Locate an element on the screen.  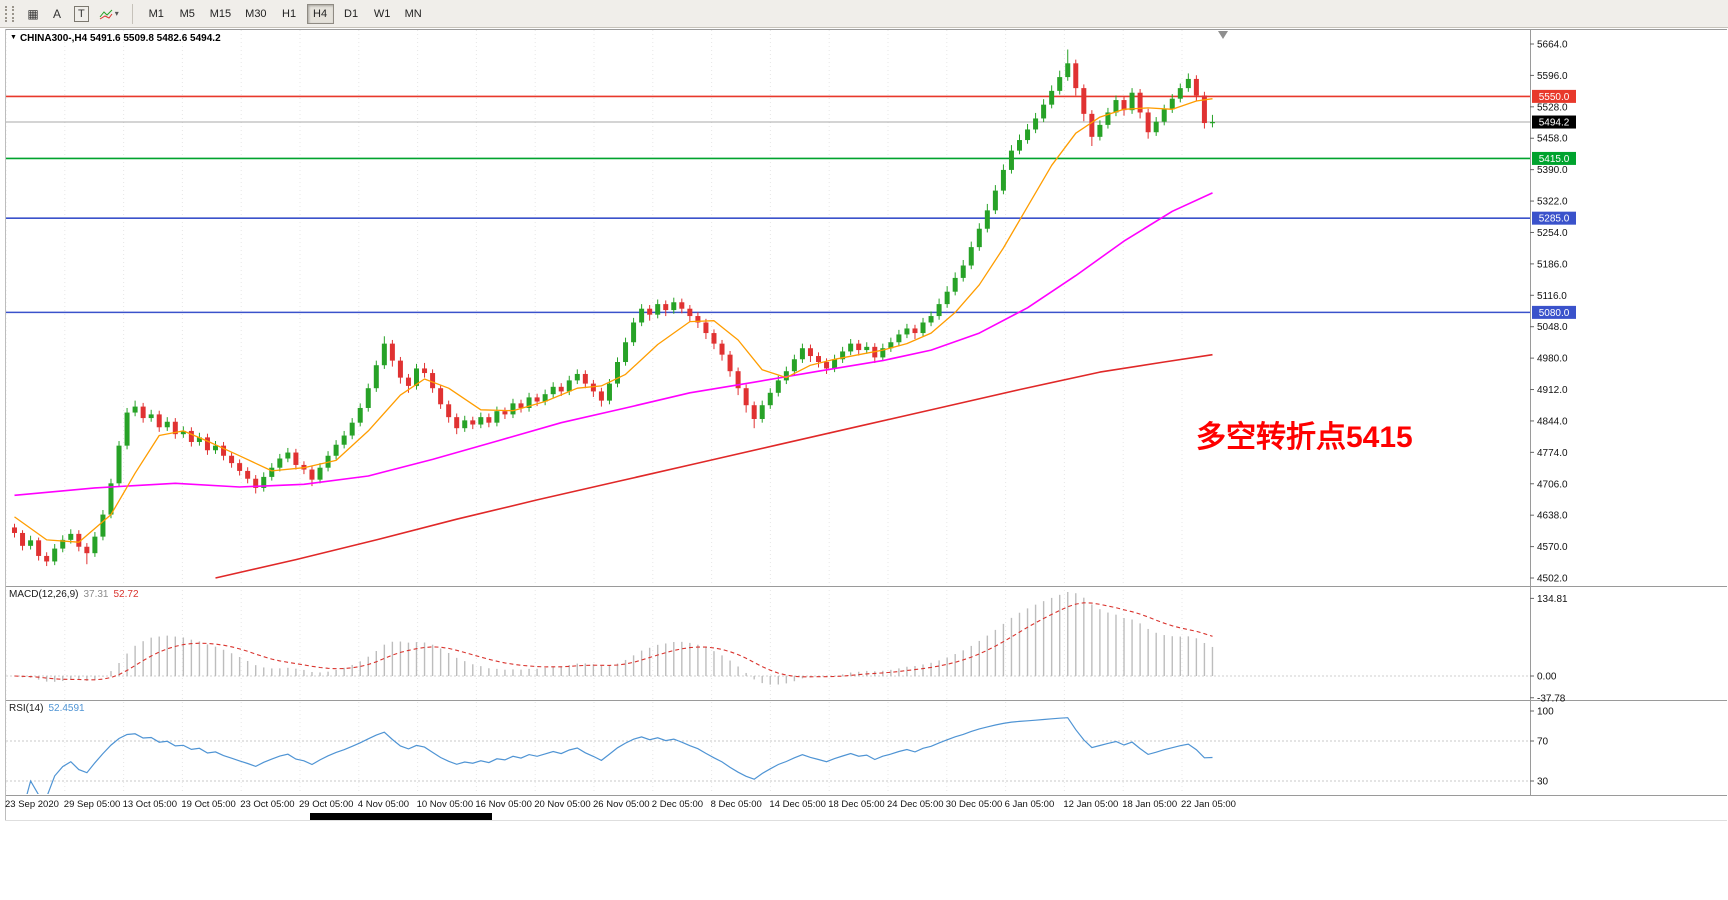
t-box-icon: T is located at coordinates (81, 13).